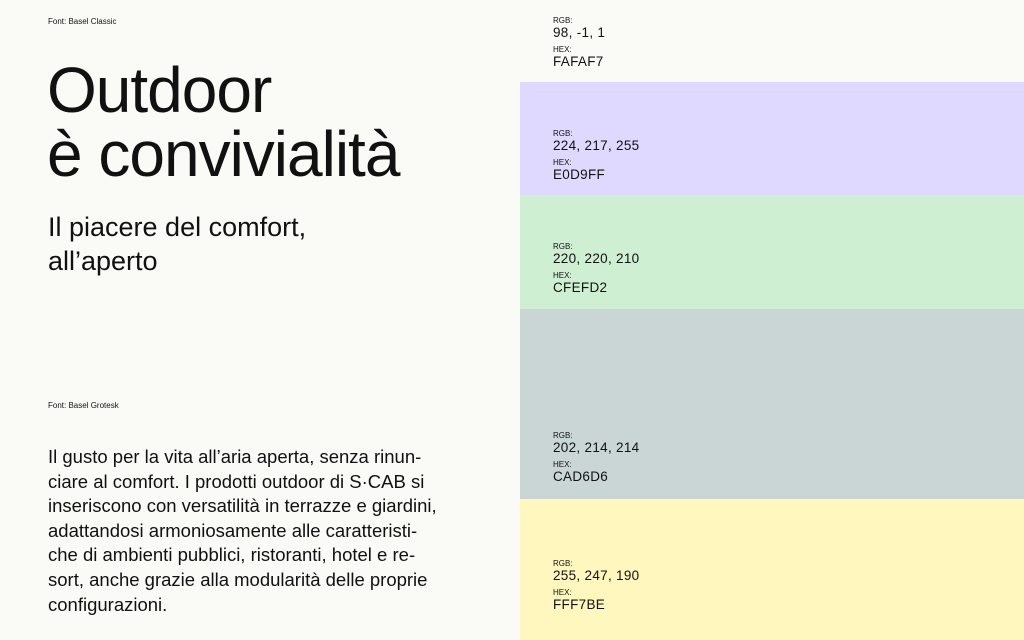  What do you see at coordinates (596, 268) in the screenshot?
I see `swatch-info: RGB: 220, 220, 210 HEX: CFEFD2` at bounding box center [596, 268].